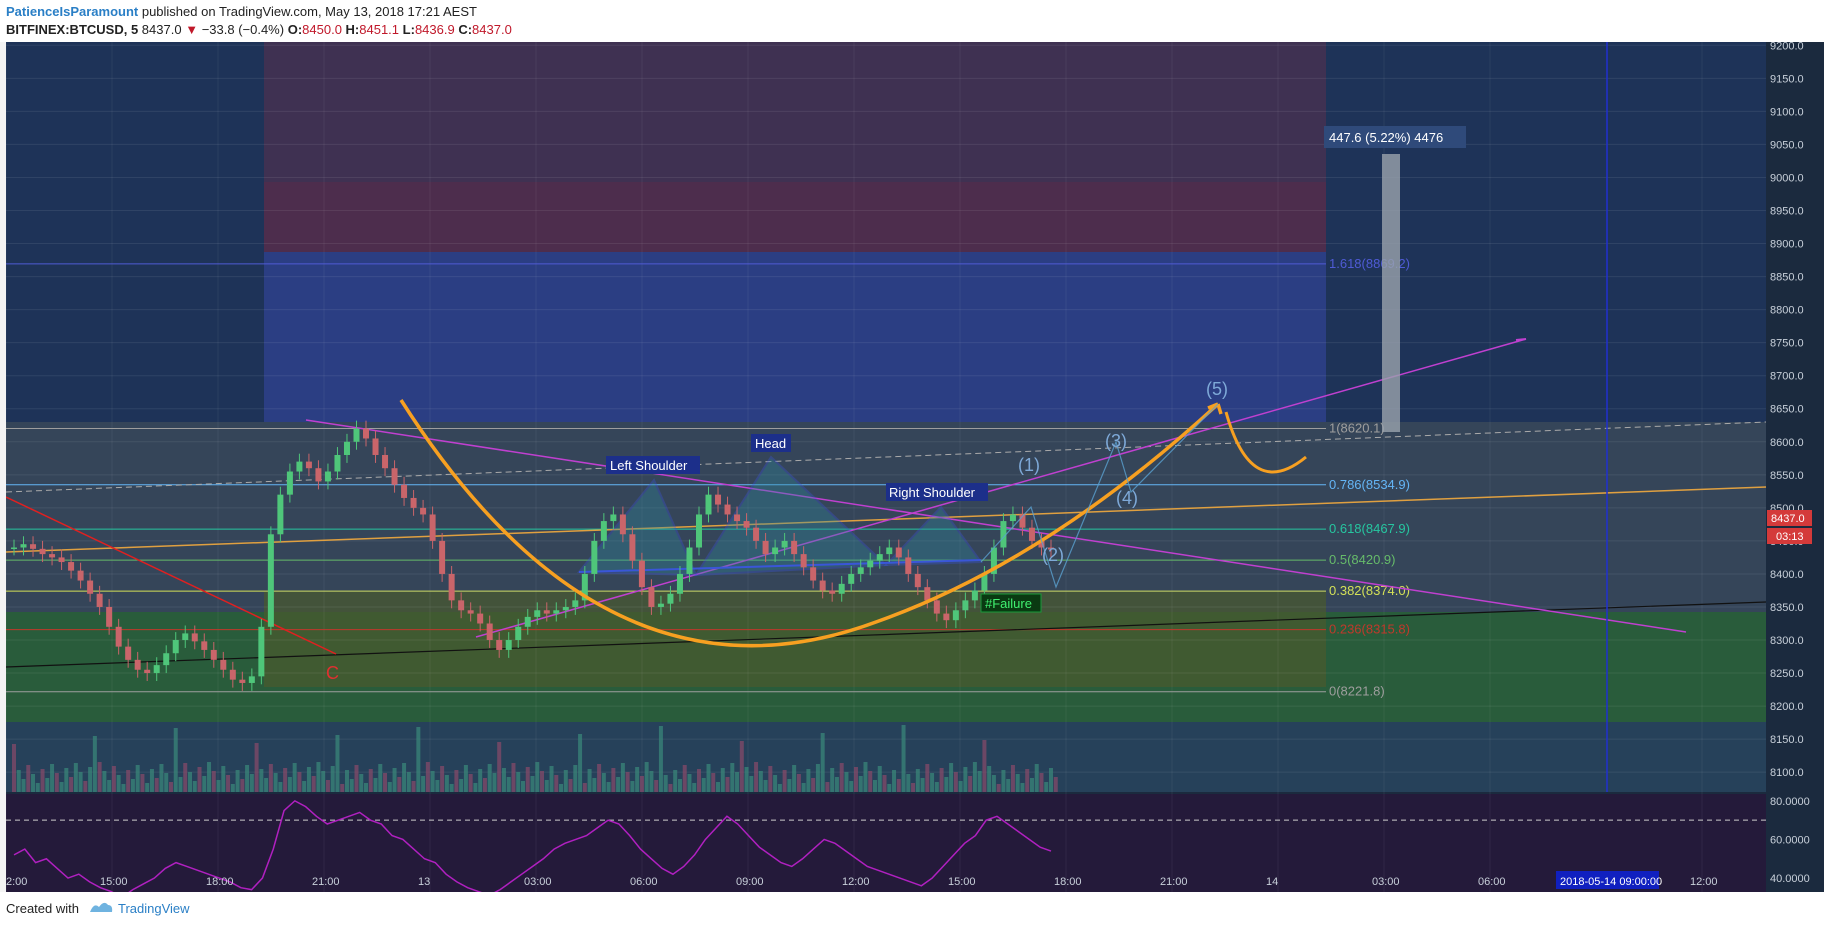 This screenshot has width=1824, height=925. I want to click on failure-bg, so click(1011, 603).